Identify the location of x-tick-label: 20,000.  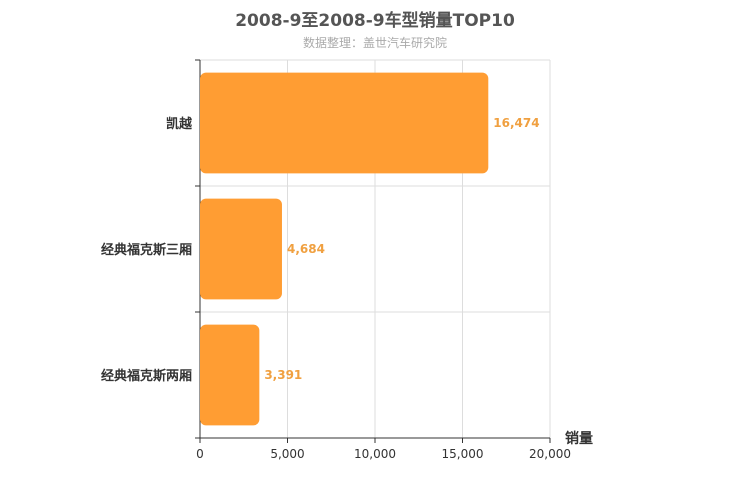
(550, 454).